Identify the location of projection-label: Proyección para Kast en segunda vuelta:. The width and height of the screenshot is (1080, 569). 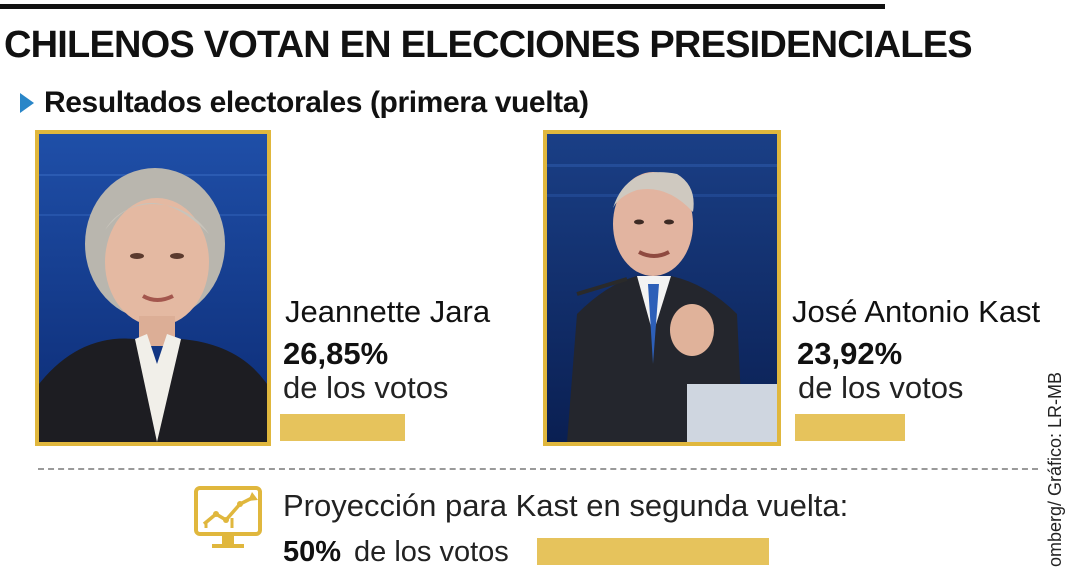
(566, 505).